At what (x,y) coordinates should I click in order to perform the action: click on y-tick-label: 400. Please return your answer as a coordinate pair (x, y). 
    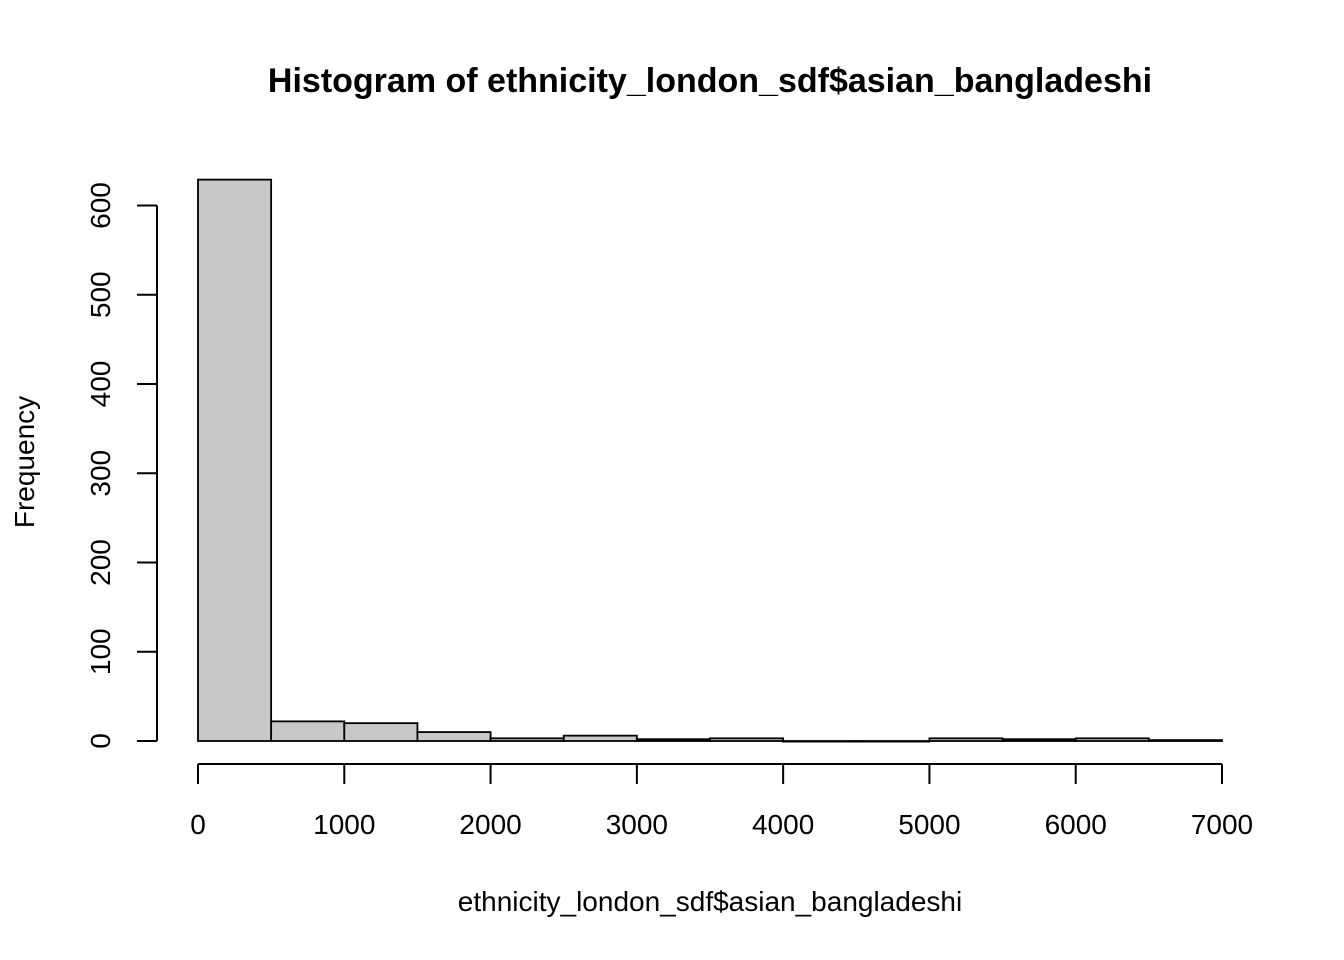
    Looking at the image, I should click on (100, 384).